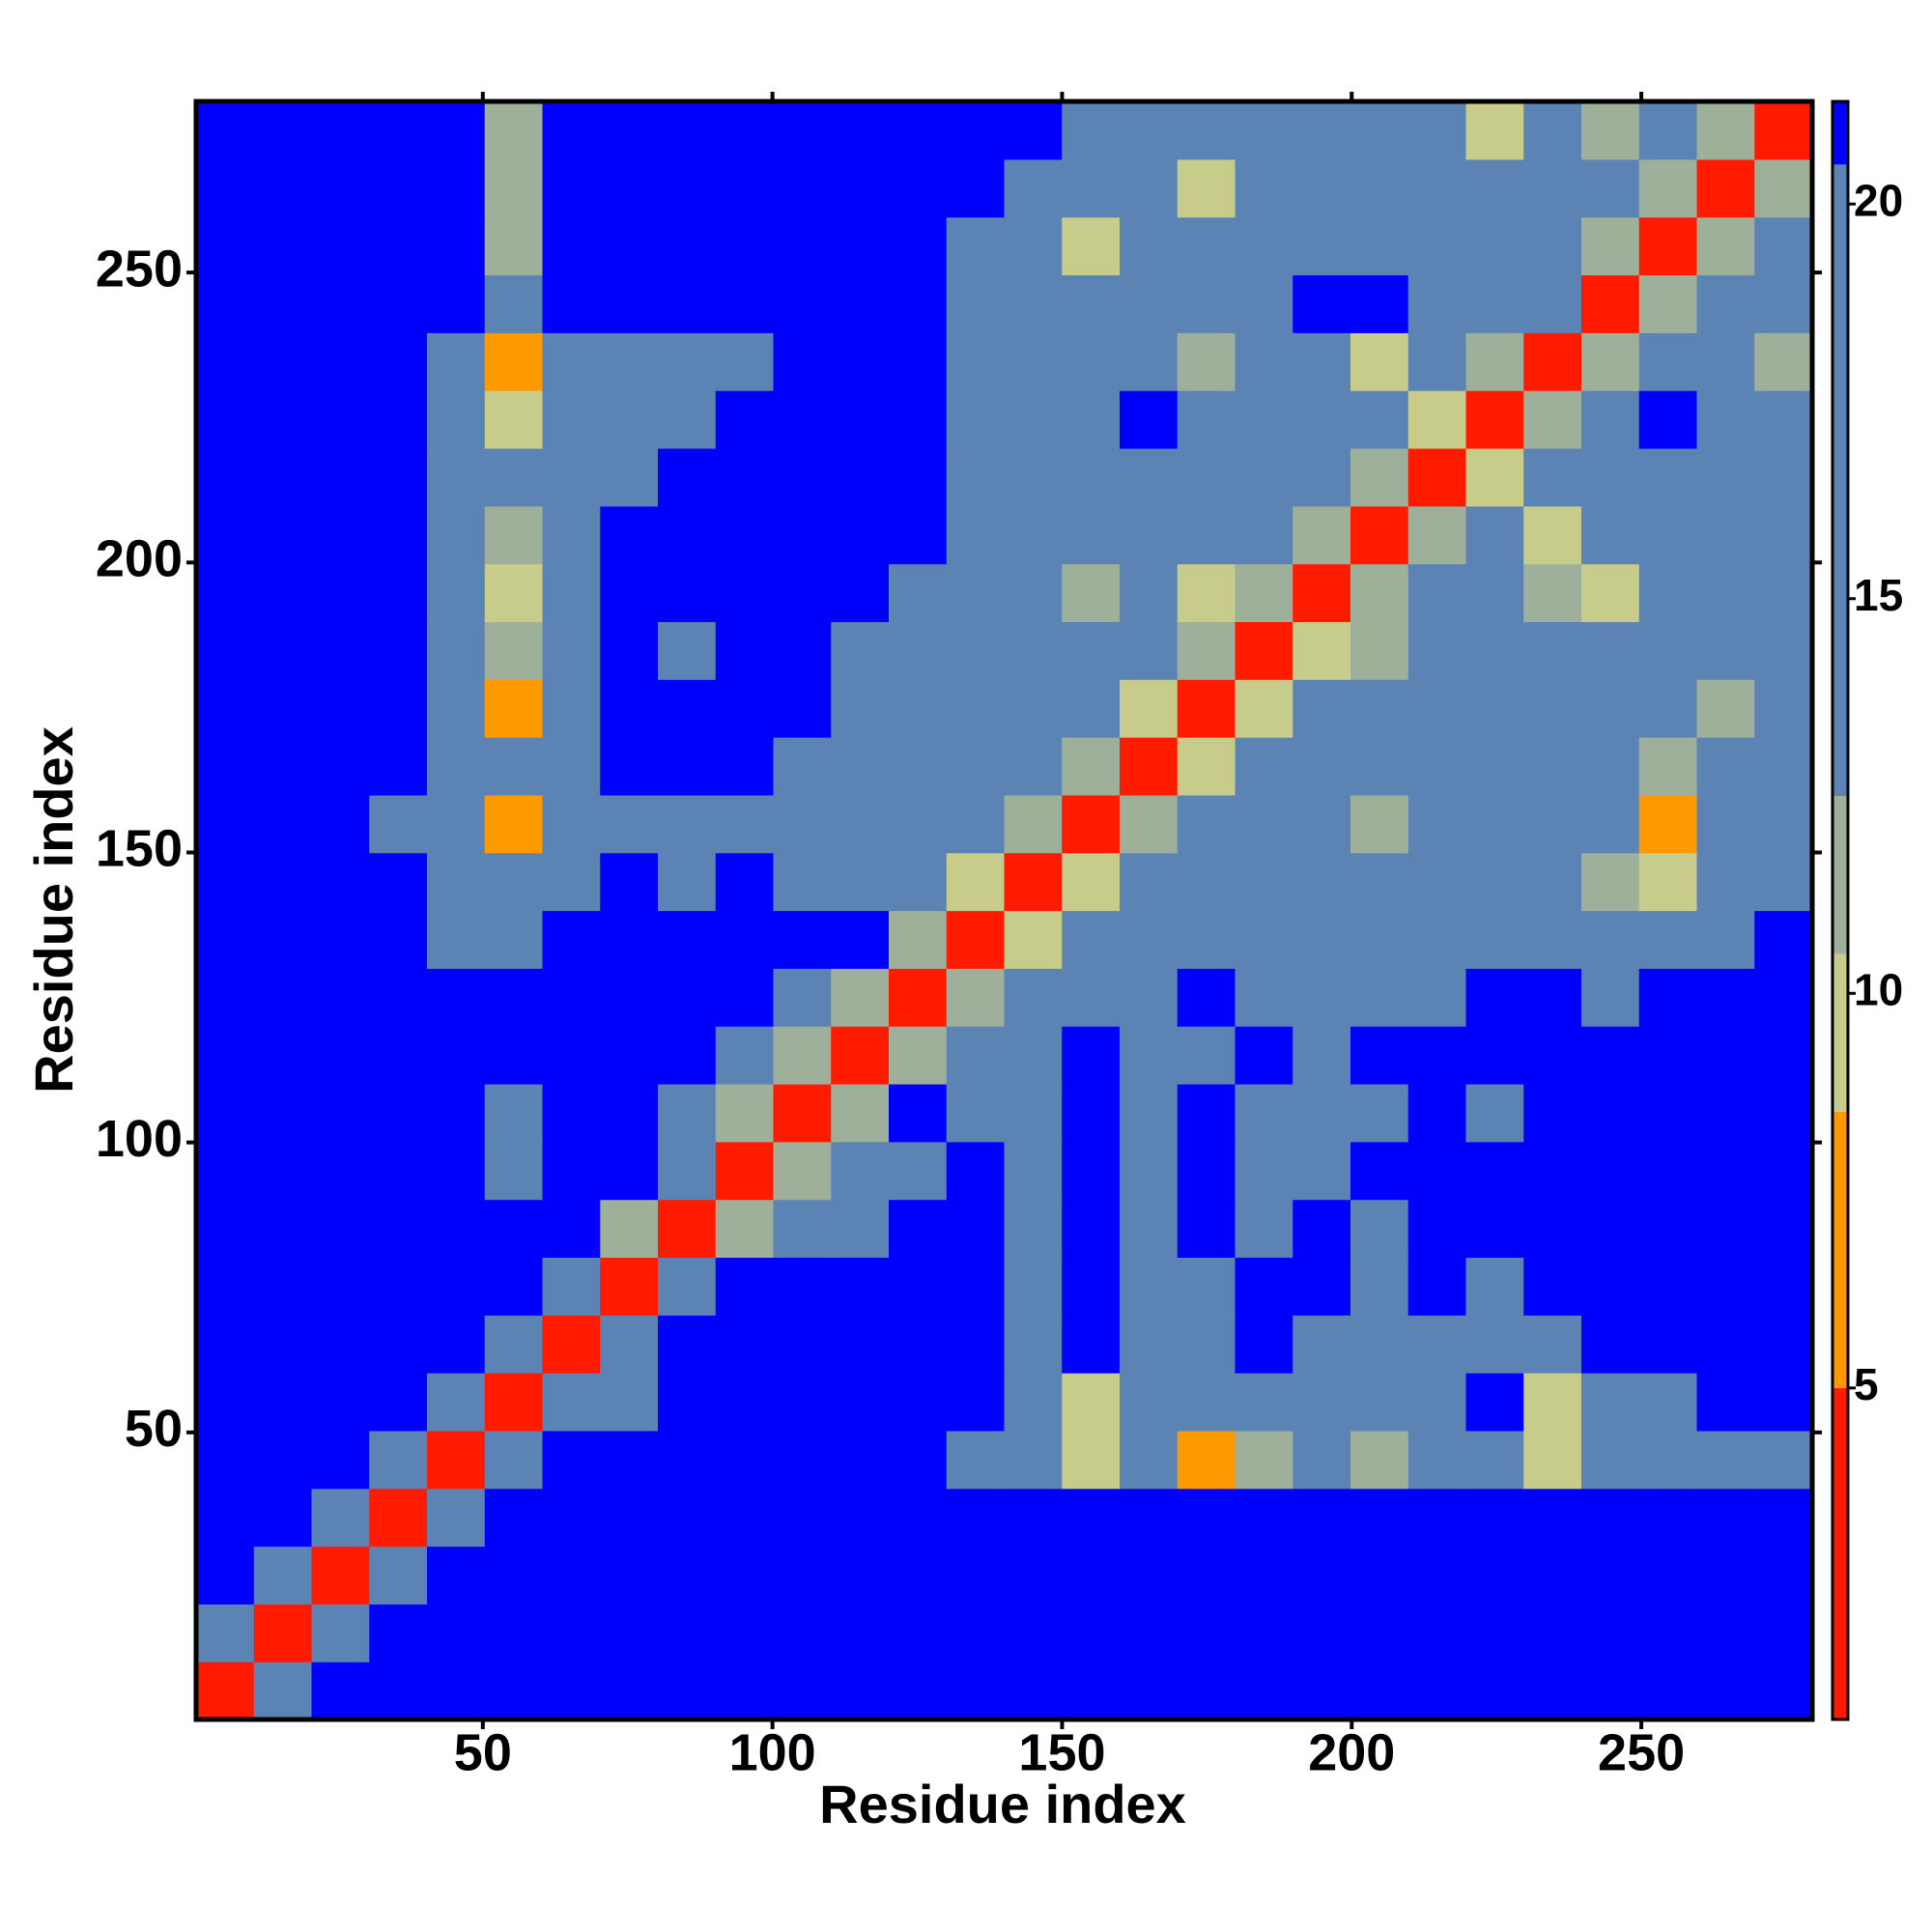 This screenshot has height=1932, width=1932. What do you see at coordinates (1840, 875) in the screenshot?
I see `colorbar-segment` at bounding box center [1840, 875].